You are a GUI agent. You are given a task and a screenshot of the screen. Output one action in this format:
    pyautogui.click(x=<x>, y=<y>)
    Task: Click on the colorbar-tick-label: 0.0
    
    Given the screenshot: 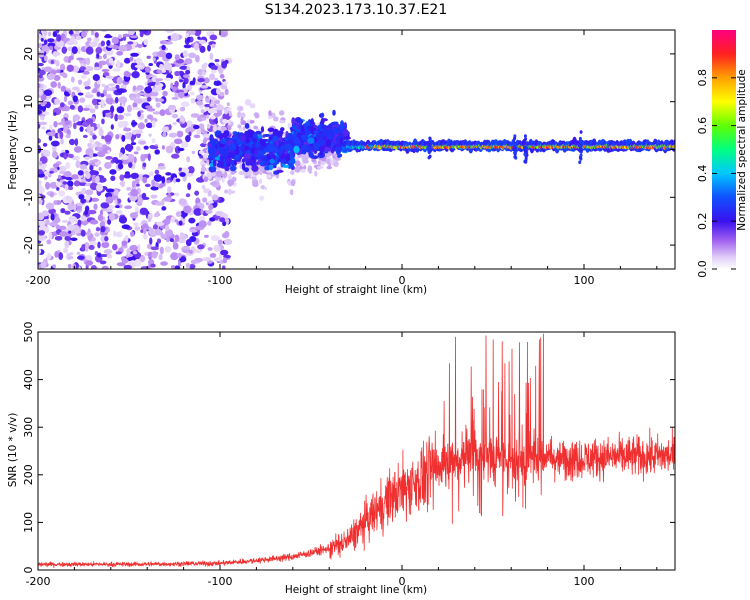 What is the action you would take?
    pyautogui.click(x=702, y=269)
    